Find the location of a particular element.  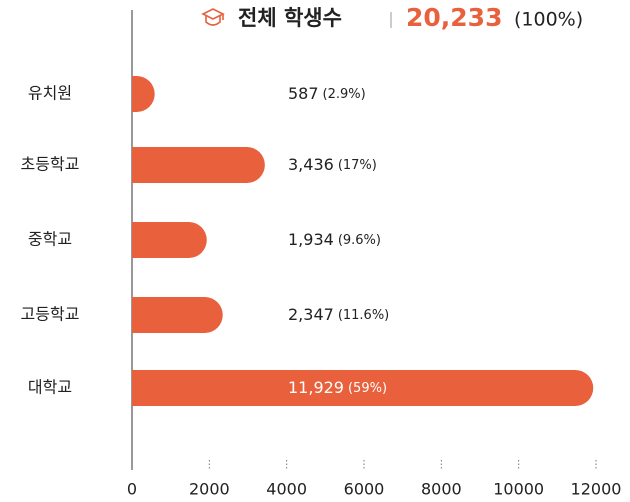

chart-title: 전체 학생수 is located at coordinates (290, 18).